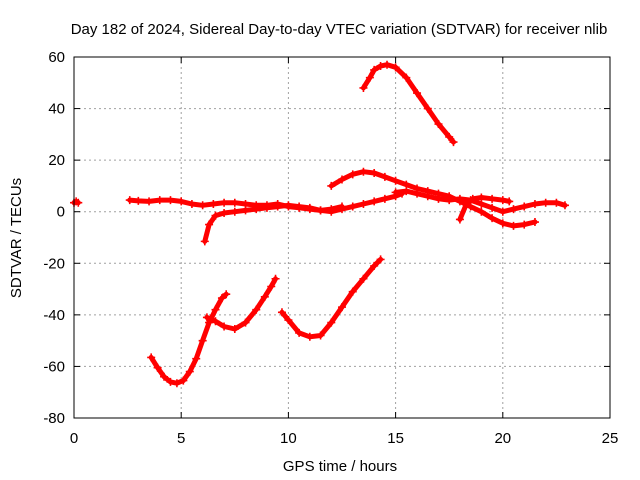  I want to click on y-tick-label: -60, so click(54, 366).